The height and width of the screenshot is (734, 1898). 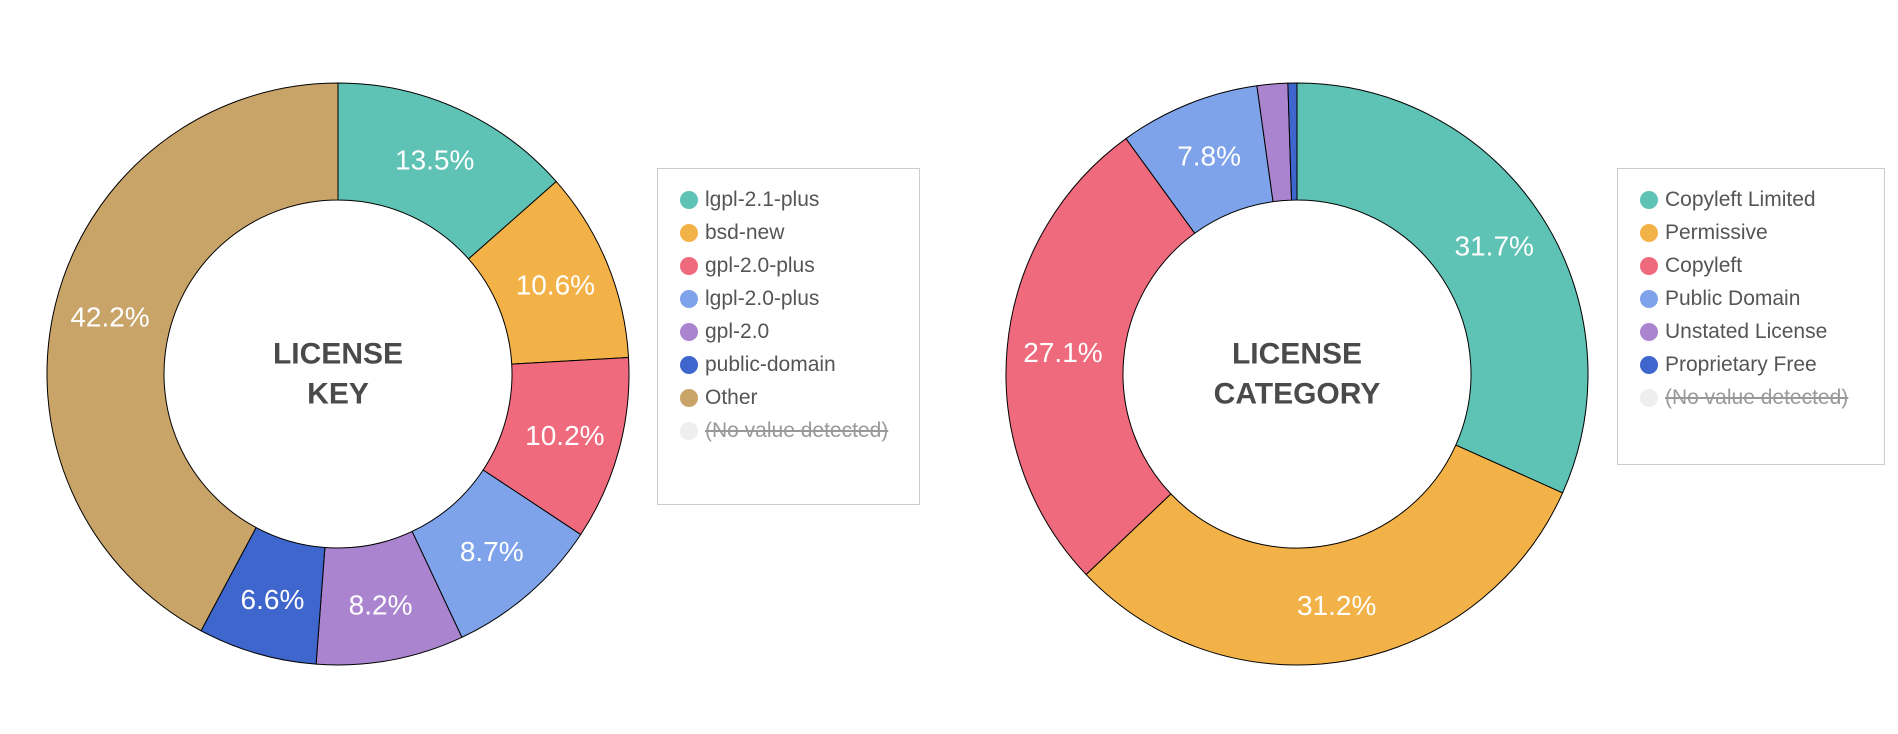 I want to click on legend-label: Other, so click(x=731, y=397).